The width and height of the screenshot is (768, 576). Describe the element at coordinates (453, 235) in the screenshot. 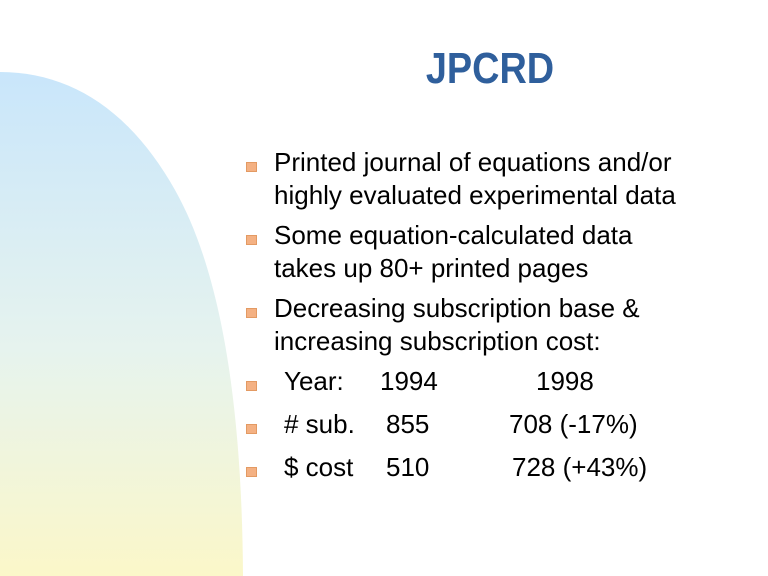

I see `bullet-text-line: Some equation-calculated data` at that location.